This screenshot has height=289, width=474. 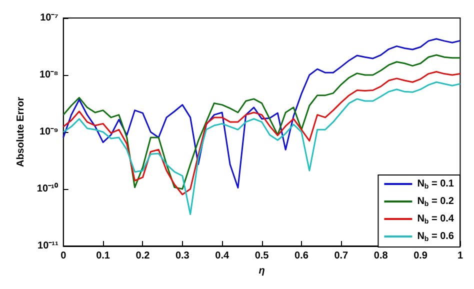 I want to click on y-tick-label: 10⁻¹⁰, so click(x=47, y=188).